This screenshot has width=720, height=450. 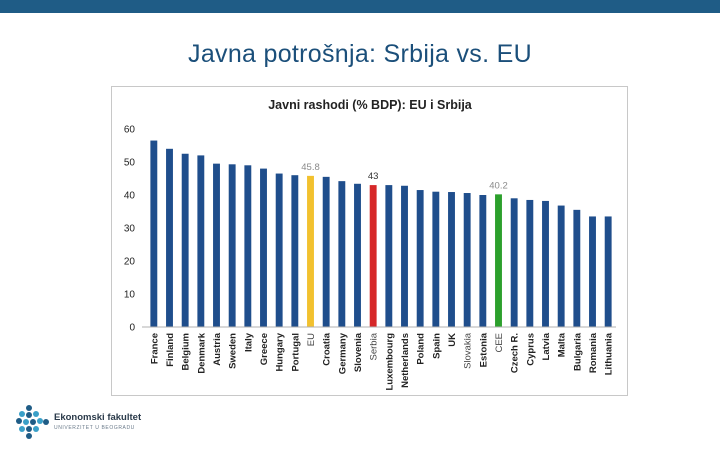 What do you see at coordinates (201, 352) in the screenshot?
I see `x-tick-label: Denmark` at bounding box center [201, 352].